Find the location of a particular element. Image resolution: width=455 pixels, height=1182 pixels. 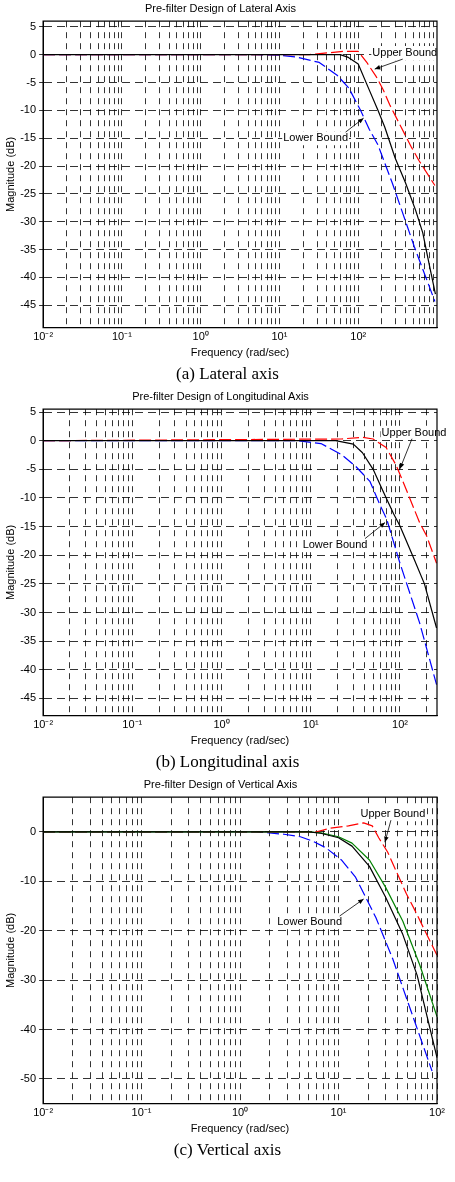

annotation: Upper Bound is located at coordinates (393, 813).